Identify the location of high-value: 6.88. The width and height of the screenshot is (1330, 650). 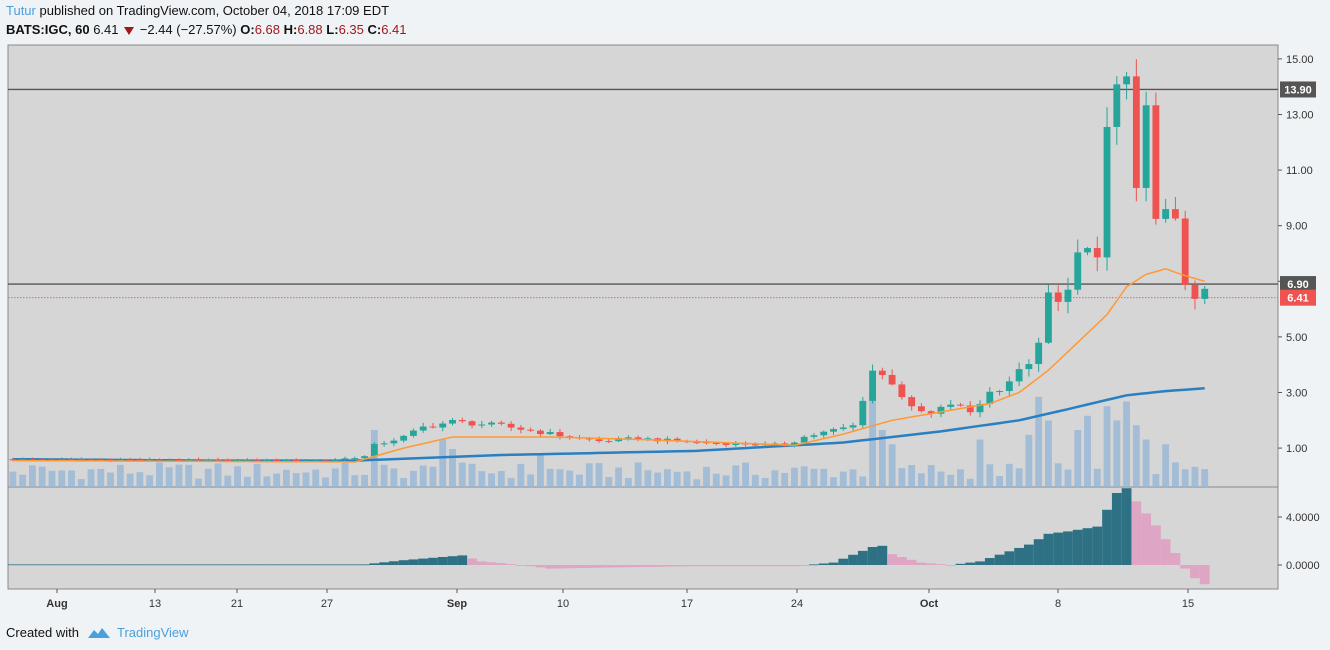
(310, 29).